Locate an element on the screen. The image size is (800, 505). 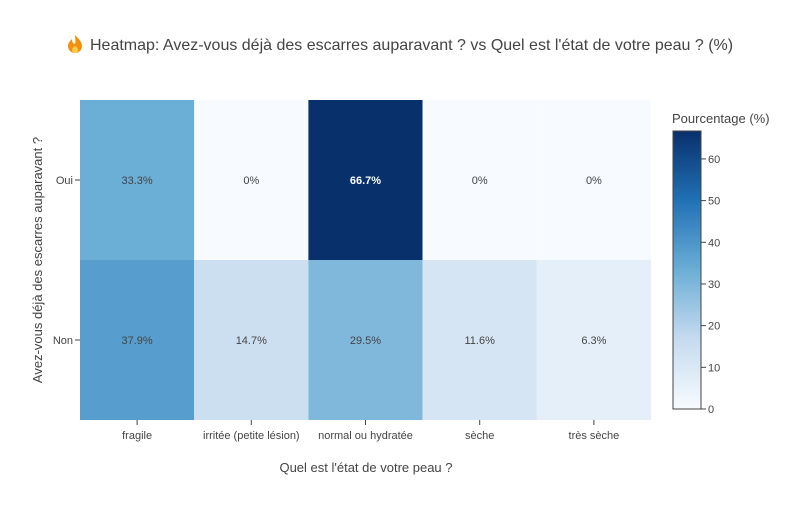
colorbar-ticks: 0 10 20 30 40 50 60 is located at coordinates (710, 285).